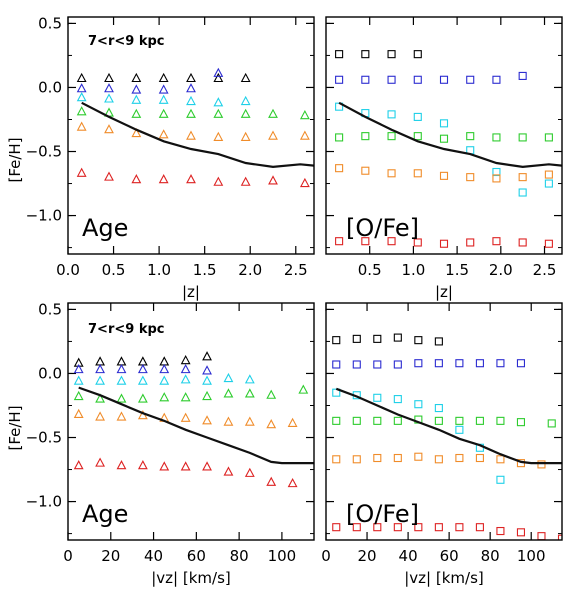 Image resolution: width=570 pixels, height=600 pixels. Describe the element at coordinates (387, 339) in the screenshot. I see `bottom-right-series-bin-black` at that location.